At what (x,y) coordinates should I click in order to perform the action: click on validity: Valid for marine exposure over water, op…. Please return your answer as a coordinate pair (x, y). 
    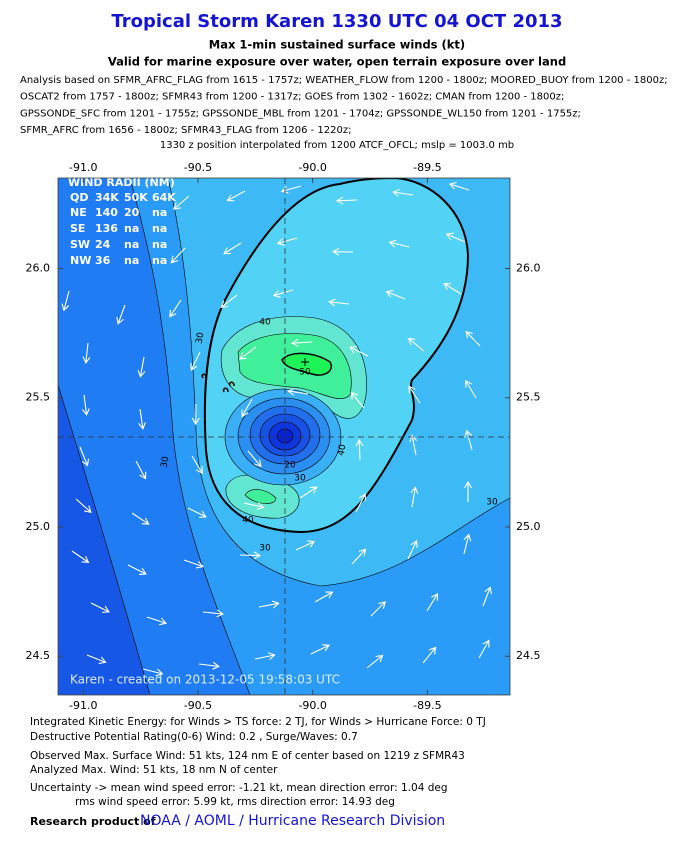
    Looking at the image, I should click on (337, 62).